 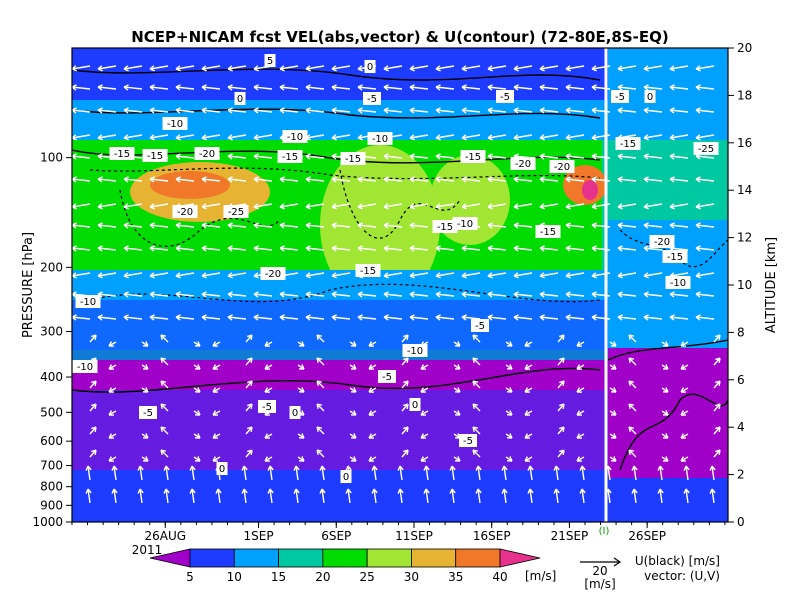 I want to click on colorbar: 5 10 15 20 25 30 35 40, so click(x=345, y=566).